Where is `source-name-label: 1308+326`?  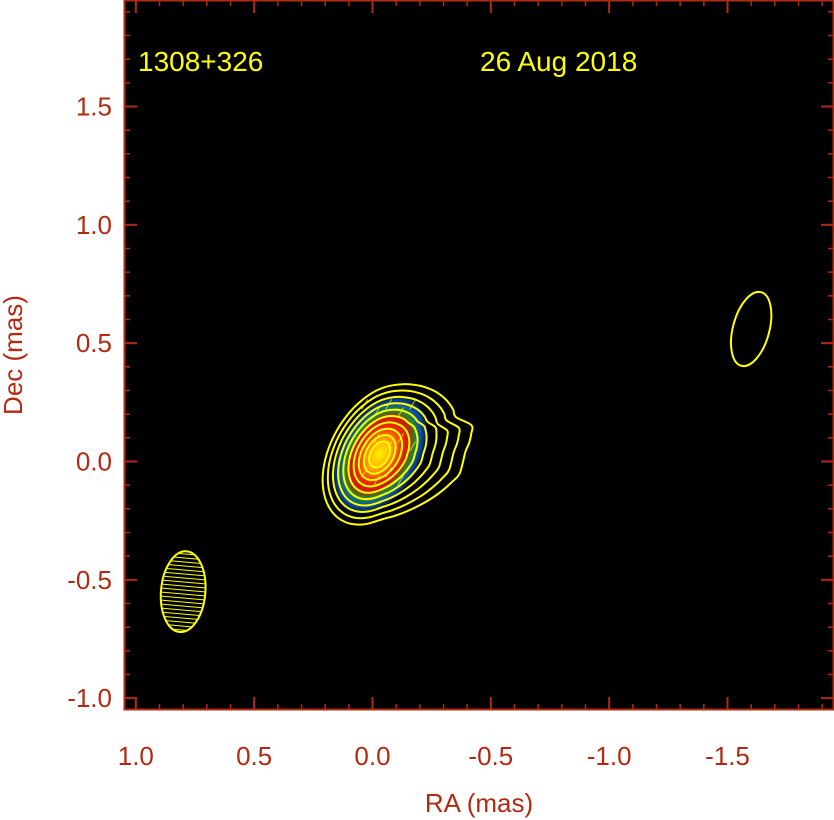 source-name-label: 1308+326 is located at coordinates (200, 61).